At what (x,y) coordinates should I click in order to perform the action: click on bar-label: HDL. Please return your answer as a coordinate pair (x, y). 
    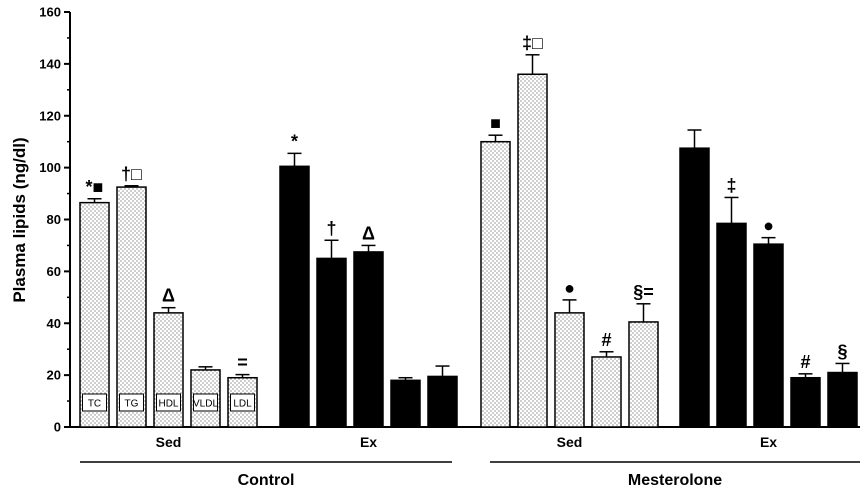
    Looking at the image, I should click on (168, 404).